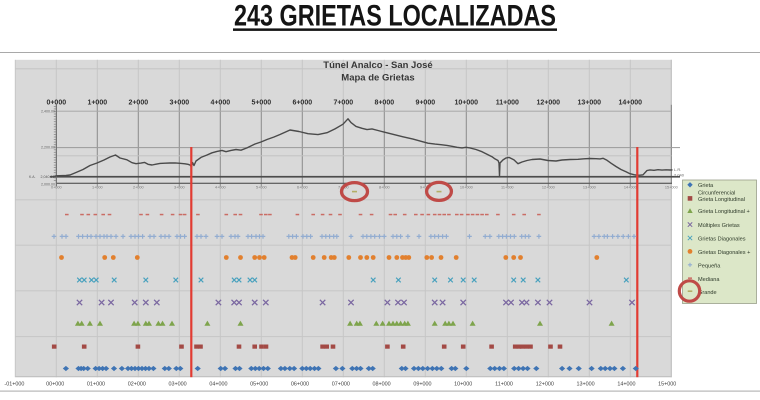 Image resolution: width=760 pixels, height=400 pixels. What do you see at coordinates (722, 240) in the screenshot?
I see `svg-text: Grietas Diagonales` at bounding box center [722, 240].